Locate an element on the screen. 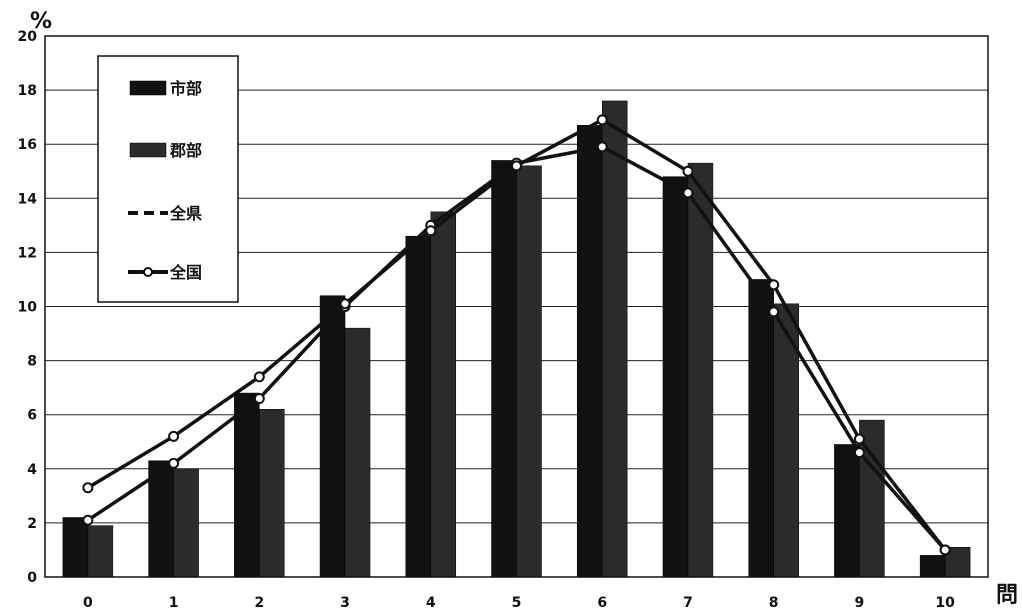  y-tick-label: 4 is located at coordinates (32, 470).